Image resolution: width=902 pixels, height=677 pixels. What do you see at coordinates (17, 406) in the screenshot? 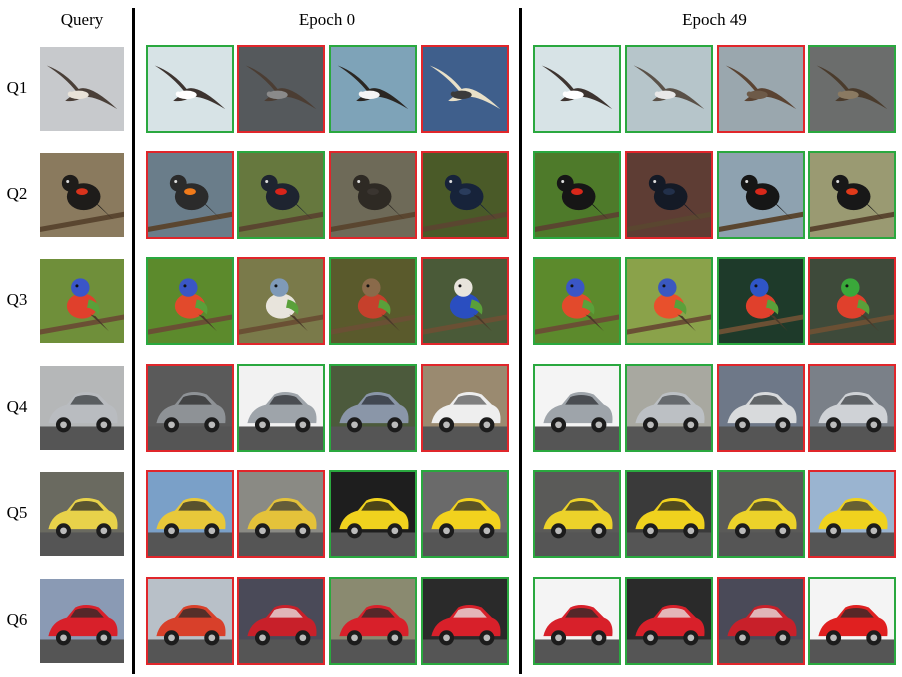
I see `query-label-q4: Q4` at bounding box center [17, 406].